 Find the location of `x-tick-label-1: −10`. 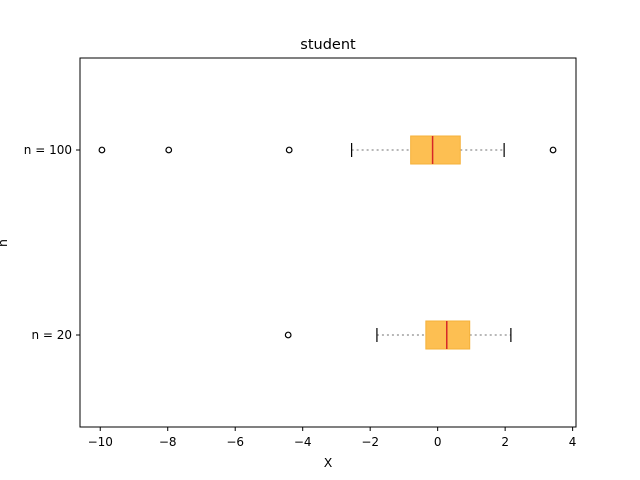

x-tick-label-1: −10 is located at coordinates (100, 442).